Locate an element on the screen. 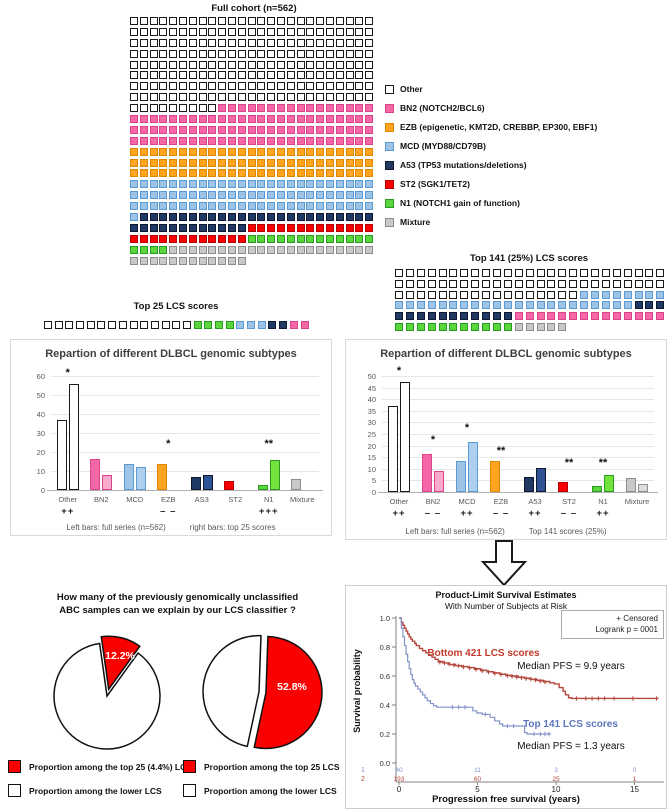  gridline is located at coordinates (185, 395).